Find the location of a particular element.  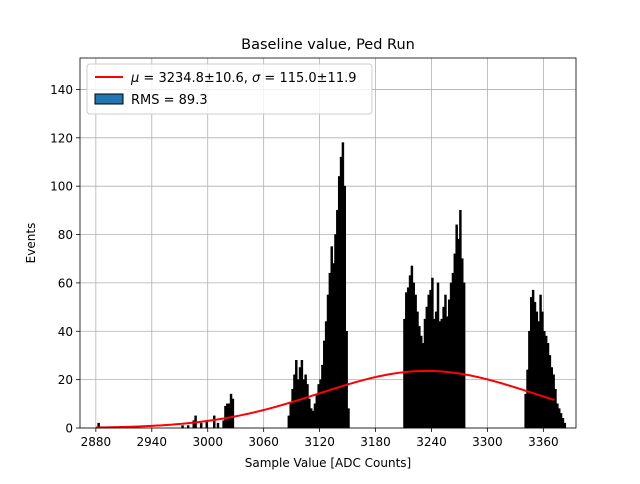

x-tick-label: 2880 is located at coordinates (96, 442).